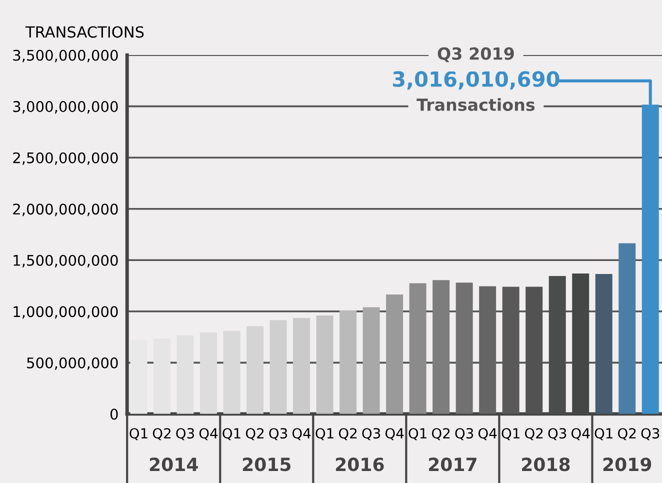  Describe the element at coordinates (476, 80) in the screenshot. I see `data-label: 3,016,010,690` at that location.